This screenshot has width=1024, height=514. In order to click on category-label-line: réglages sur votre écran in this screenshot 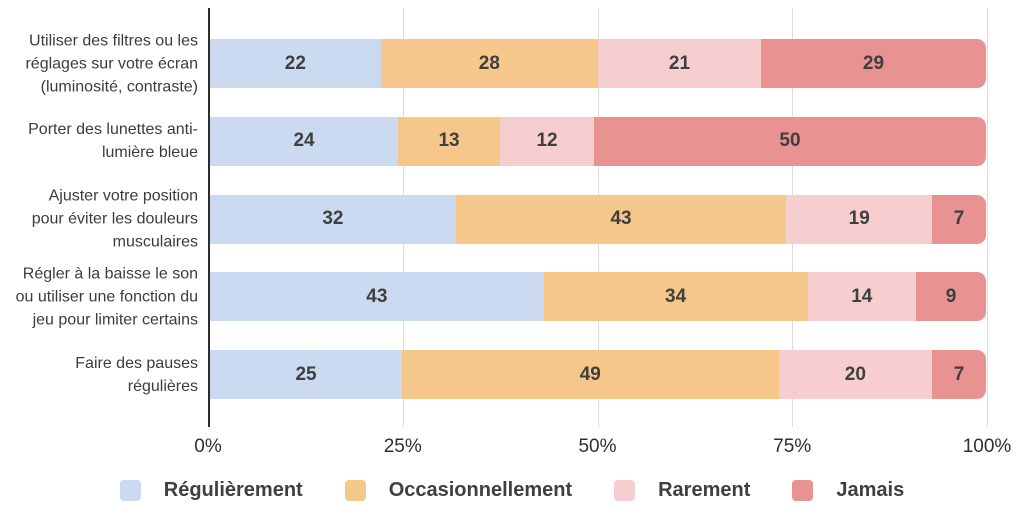, I will do `click(111, 63)`.